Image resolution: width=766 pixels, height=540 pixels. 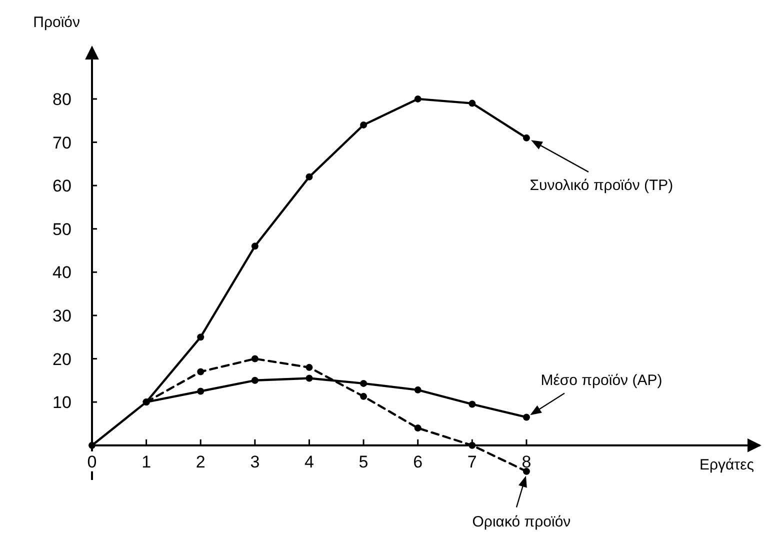 I want to click on y-tick-label: 10, so click(x=62, y=402).